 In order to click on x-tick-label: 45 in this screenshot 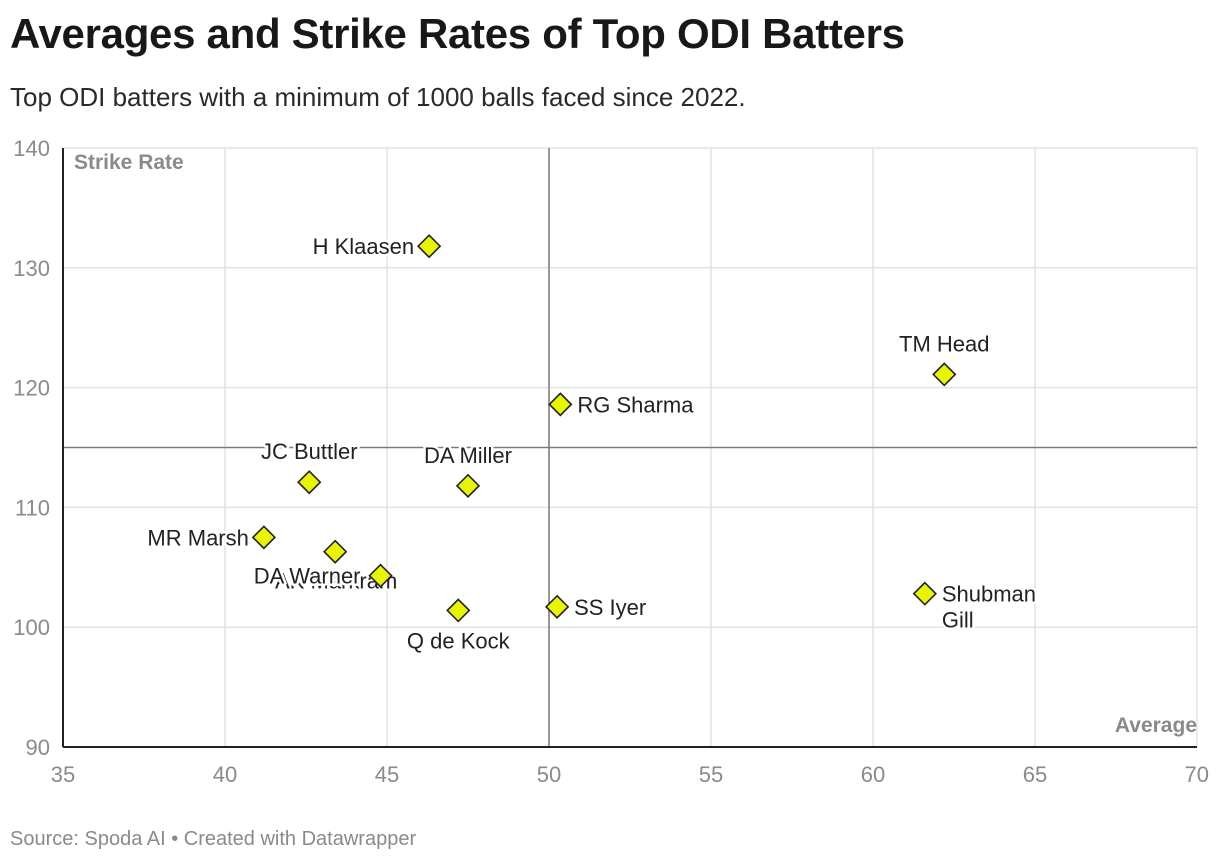, I will do `click(387, 774)`.